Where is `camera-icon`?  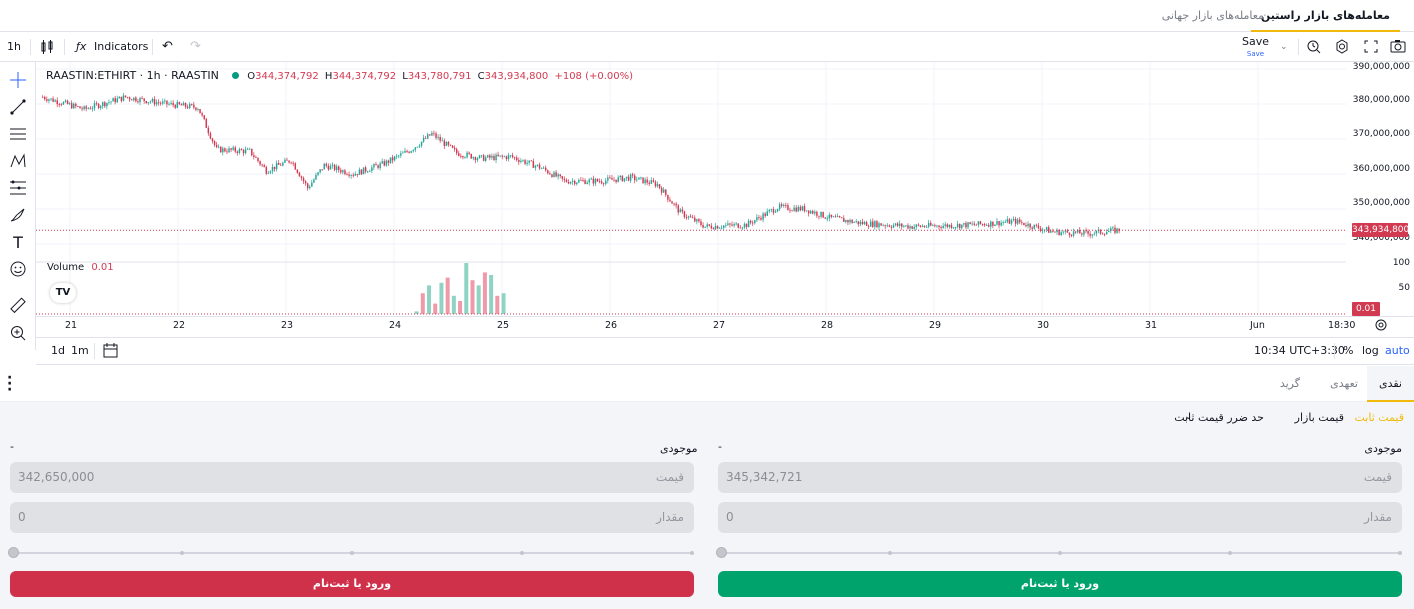
camera-icon is located at coordinates (1398, 47).